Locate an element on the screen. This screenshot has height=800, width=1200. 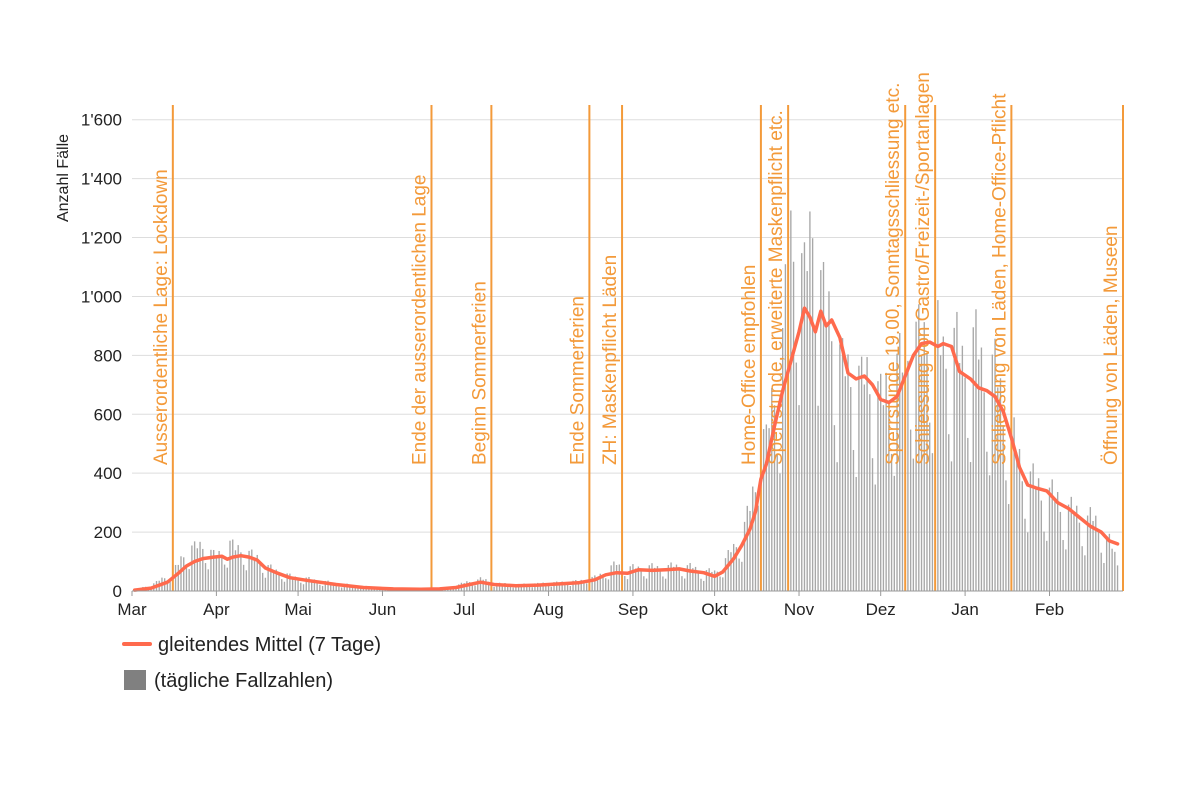
x-tick-label: Dez is located at coordinates (881, 609).